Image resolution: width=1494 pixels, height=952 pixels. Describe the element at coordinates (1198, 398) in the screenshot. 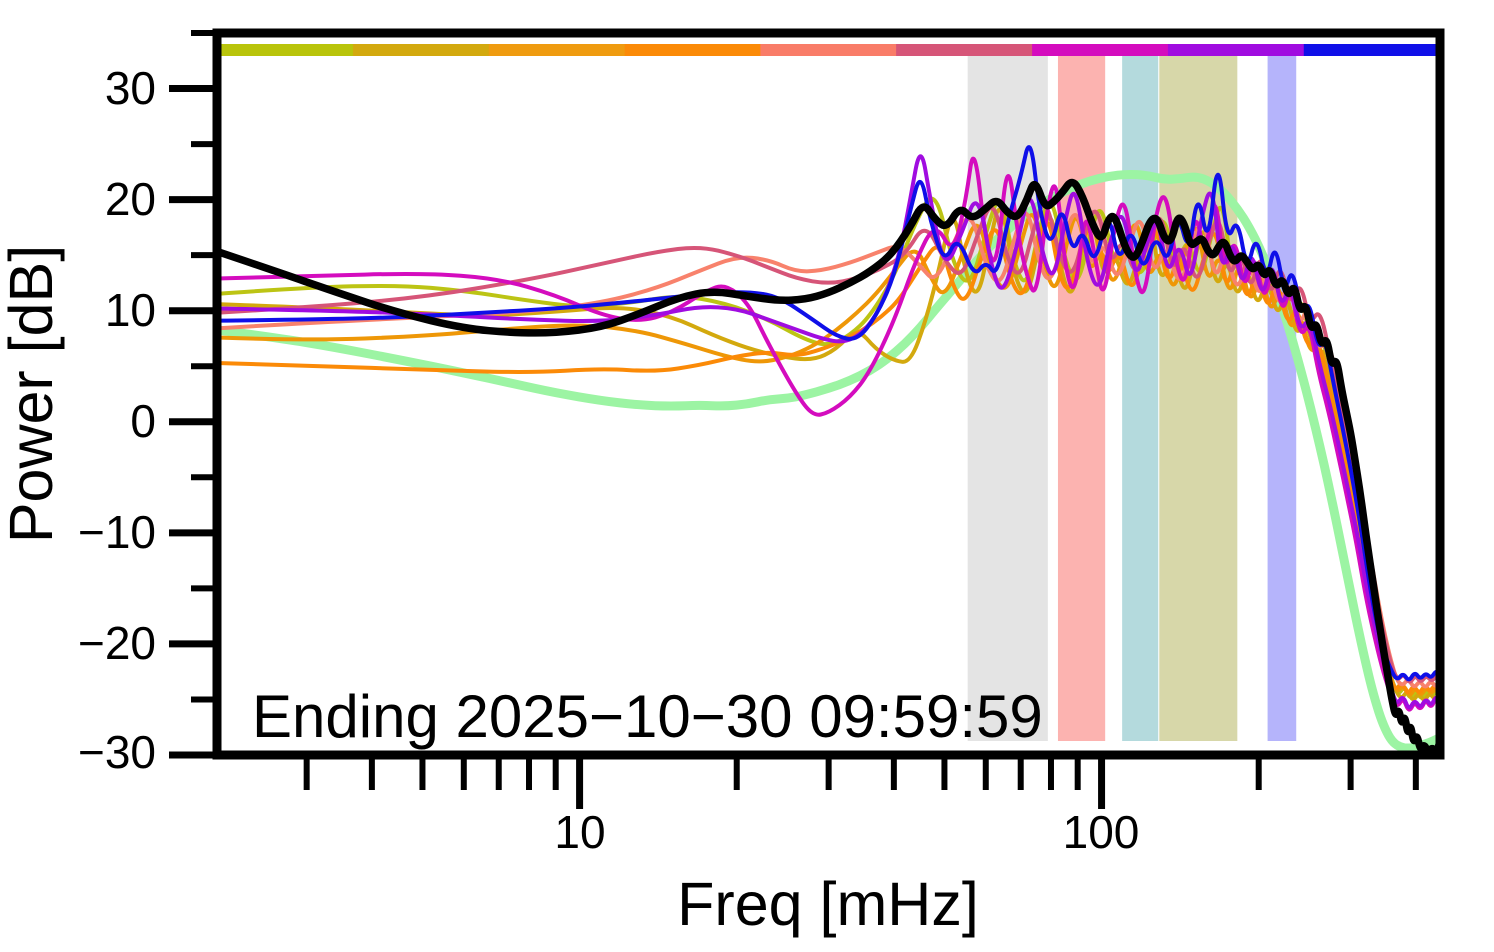

I see `band-olive` at that location.